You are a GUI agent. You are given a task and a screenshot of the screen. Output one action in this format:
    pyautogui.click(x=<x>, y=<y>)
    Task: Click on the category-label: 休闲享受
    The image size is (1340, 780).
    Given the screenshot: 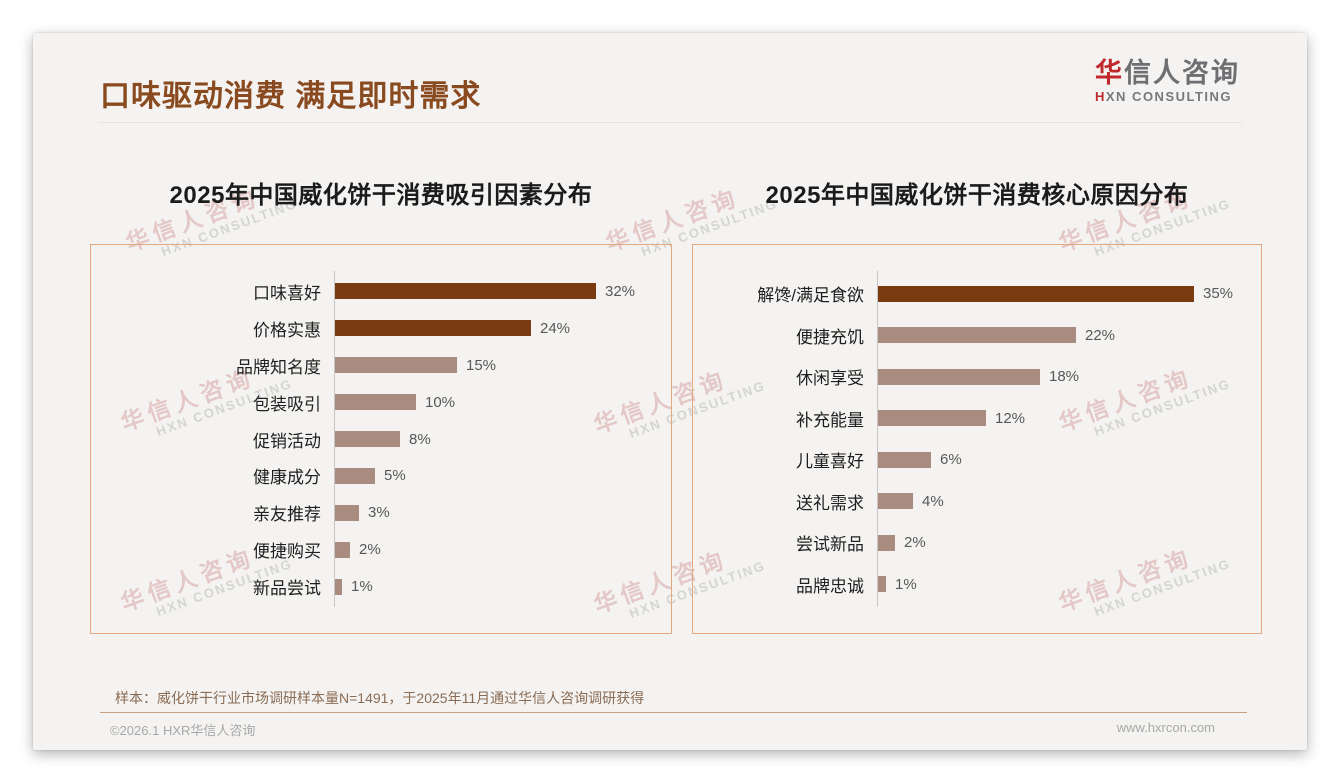 What is the action you would take?
    pyautogui.click(x=830, y=379)
    